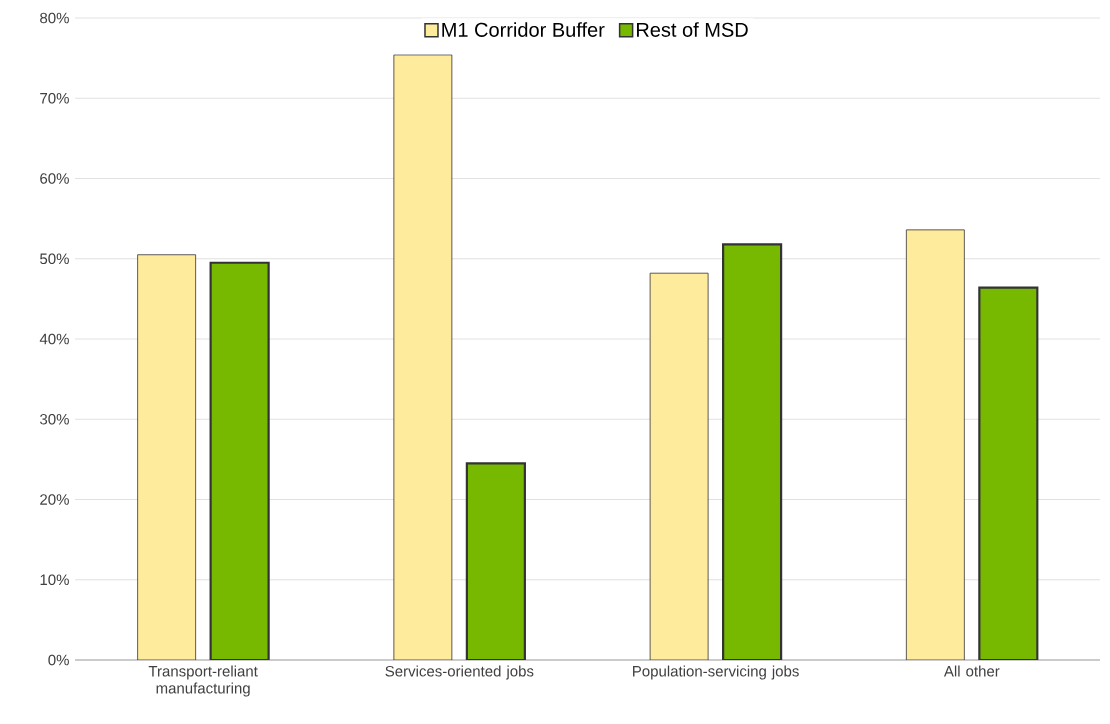  I want to click on x-tick-label: Services-oriented jobs, so click(459, 672).